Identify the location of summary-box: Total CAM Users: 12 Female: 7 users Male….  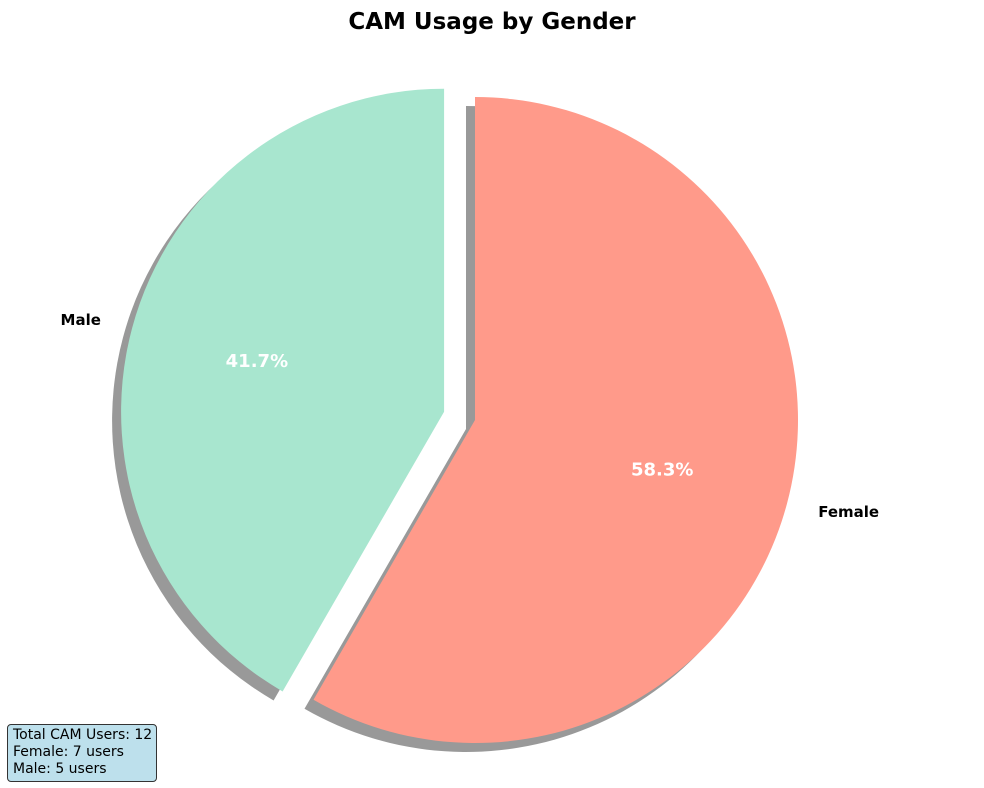
(82, 753).